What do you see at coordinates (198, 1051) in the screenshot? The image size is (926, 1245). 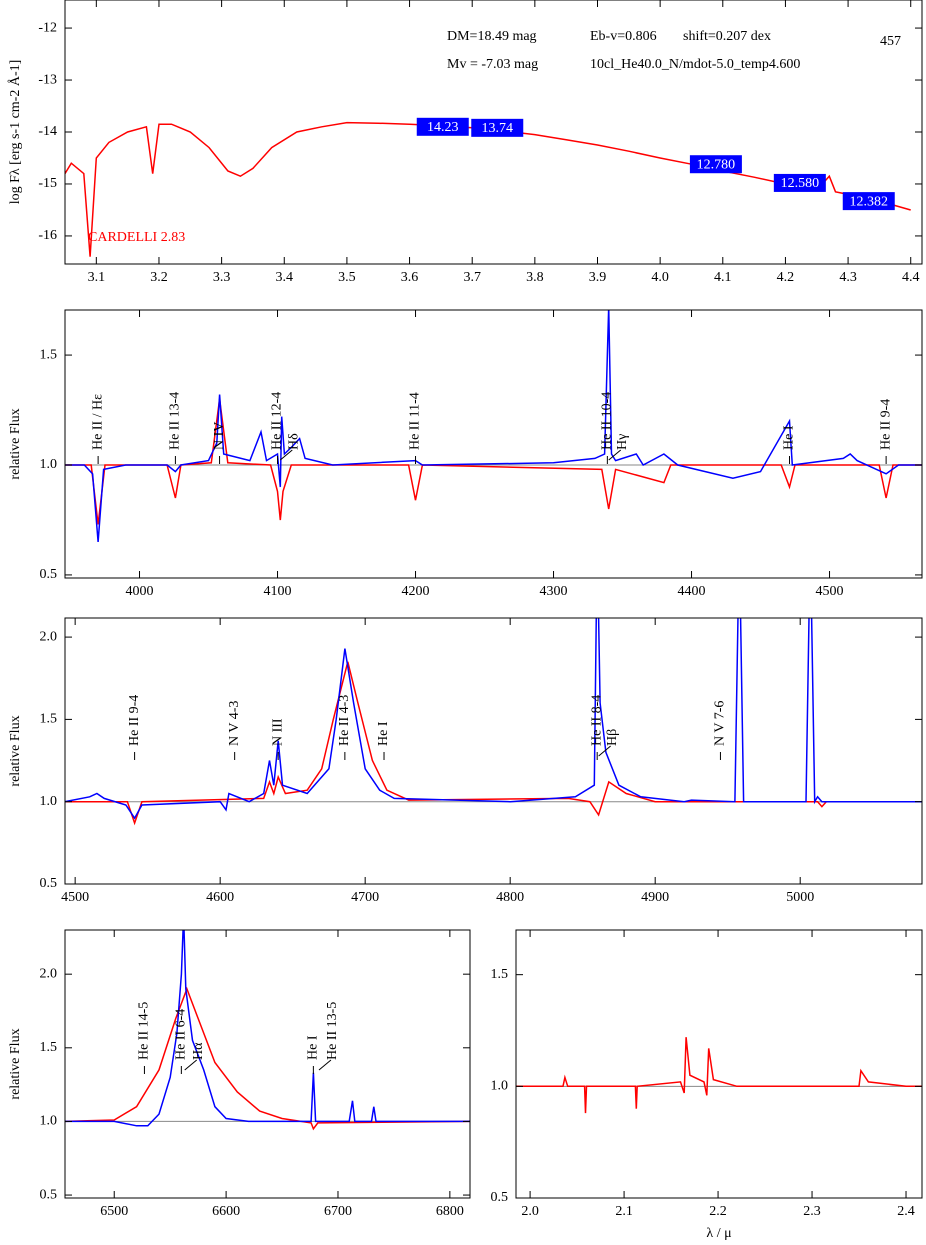 I see `line-label: Hα` at bounding box center [198, 1051].